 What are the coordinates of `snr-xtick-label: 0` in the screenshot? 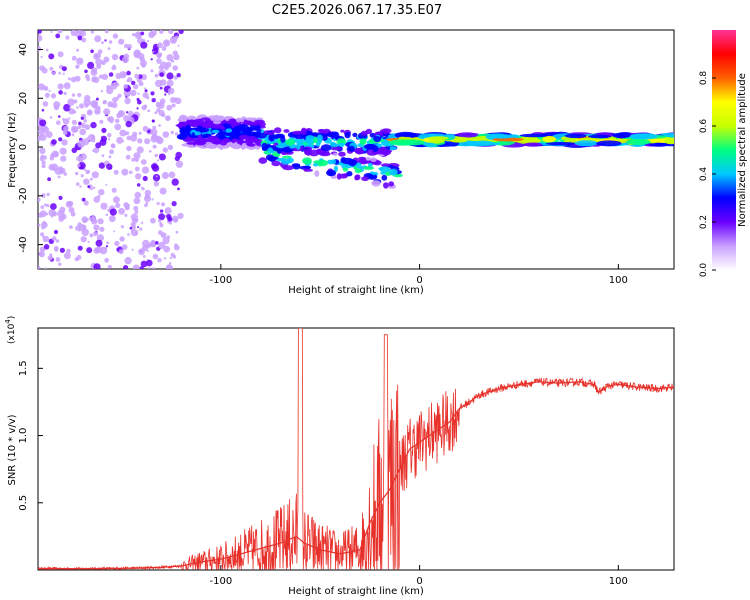 It's located at (419, 581).